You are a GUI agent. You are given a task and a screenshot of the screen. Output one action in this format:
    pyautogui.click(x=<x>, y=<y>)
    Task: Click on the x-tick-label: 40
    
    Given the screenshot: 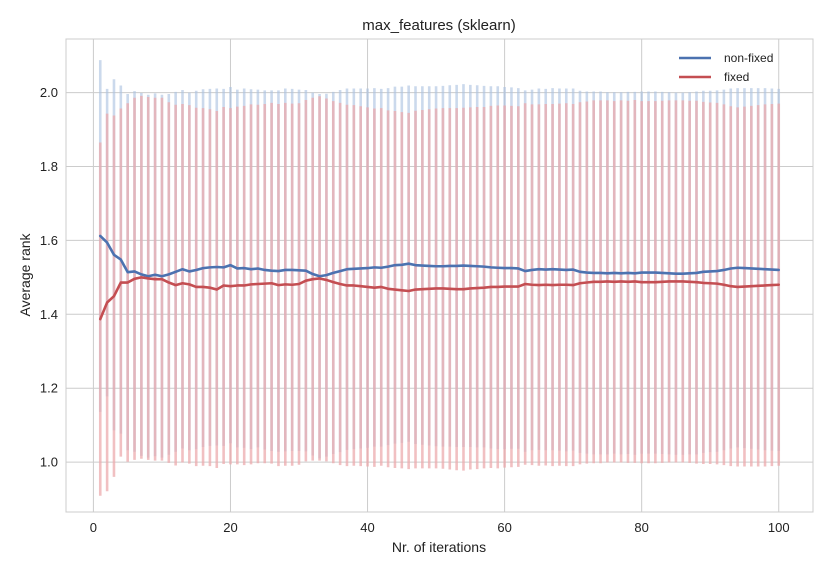 What is the action you would take?
    pyautogui.click(x=367, y=527)
    